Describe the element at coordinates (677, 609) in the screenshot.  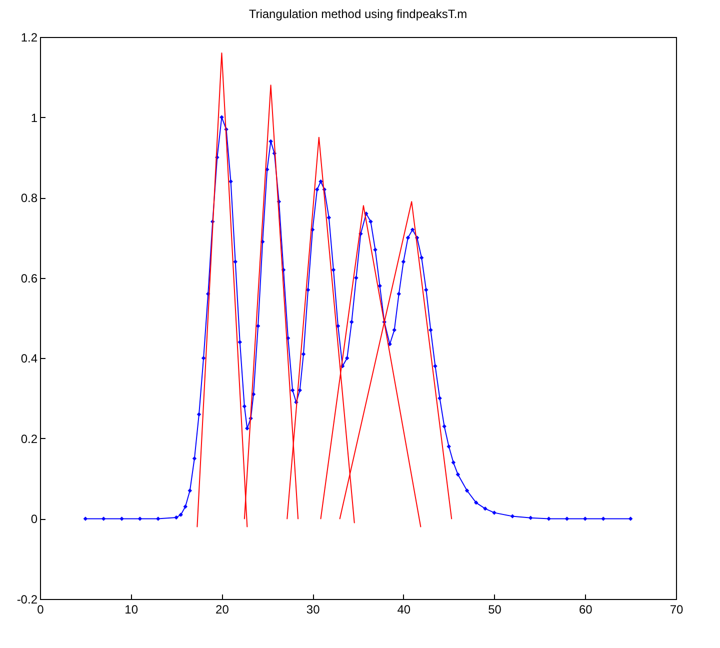
I see `x-tick-label: 70` at that location.